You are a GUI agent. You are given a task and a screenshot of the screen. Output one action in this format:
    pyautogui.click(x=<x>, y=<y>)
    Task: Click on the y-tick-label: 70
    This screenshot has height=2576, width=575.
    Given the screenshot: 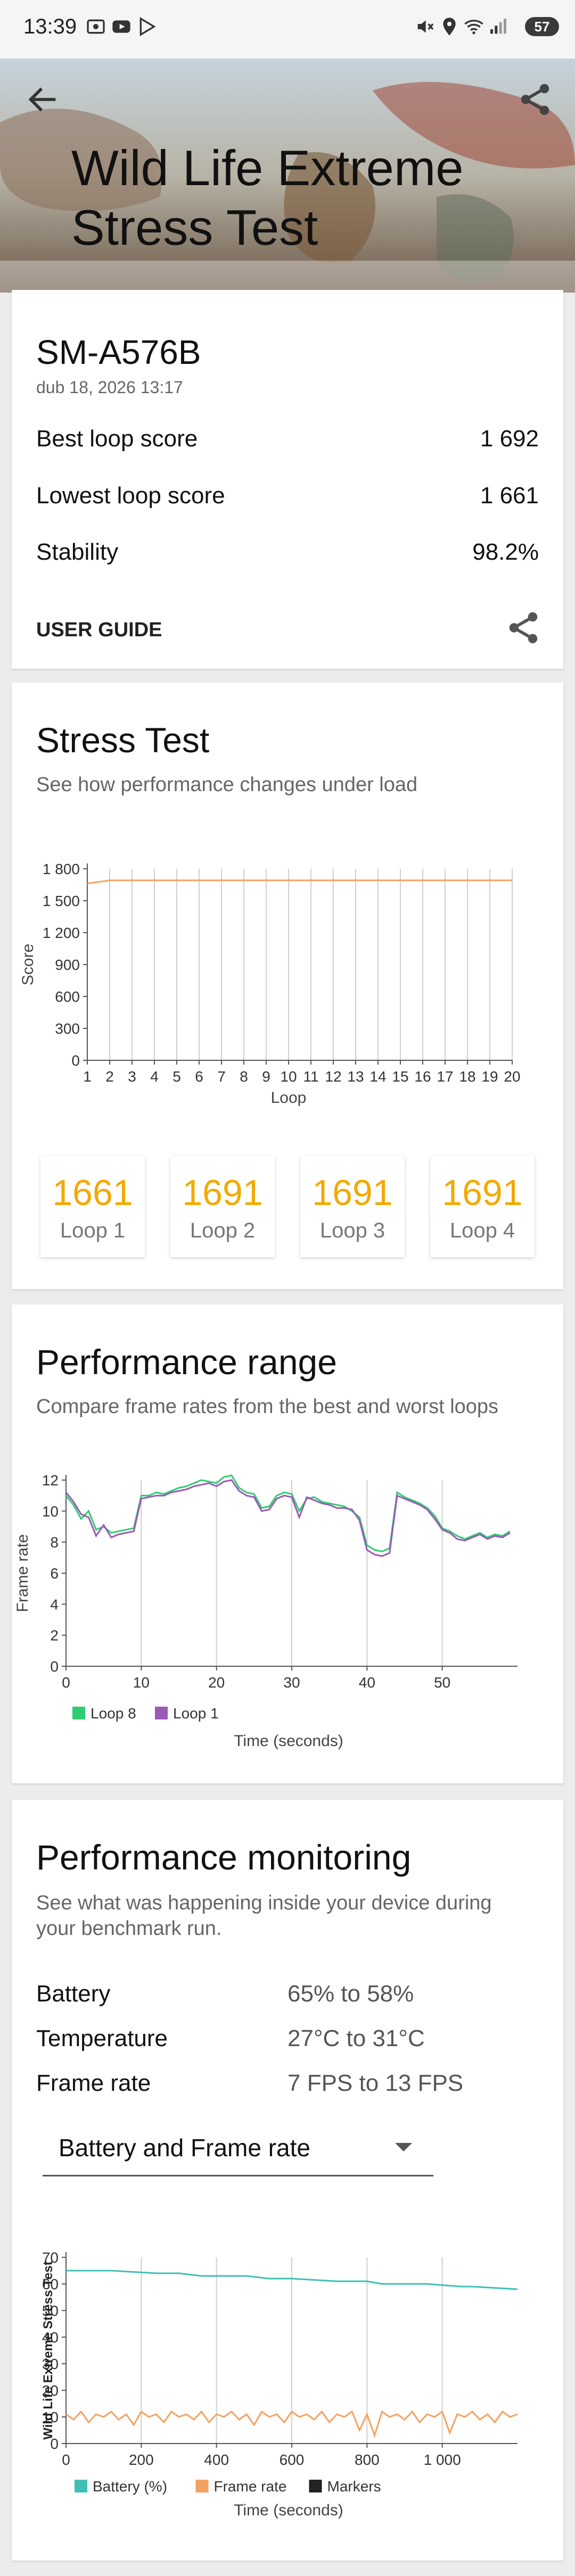 What is the action you would take?
    pyautogui.click(x=51, y=2257)
    